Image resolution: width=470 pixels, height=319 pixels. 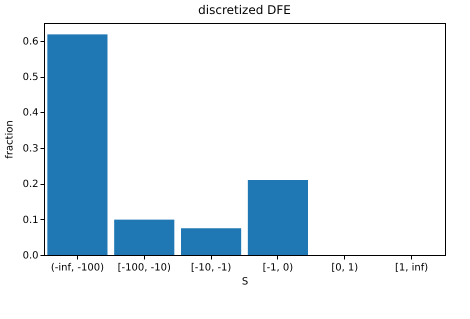 I want to click on y-tick-label: 0.6, so click(x=30, y=42).